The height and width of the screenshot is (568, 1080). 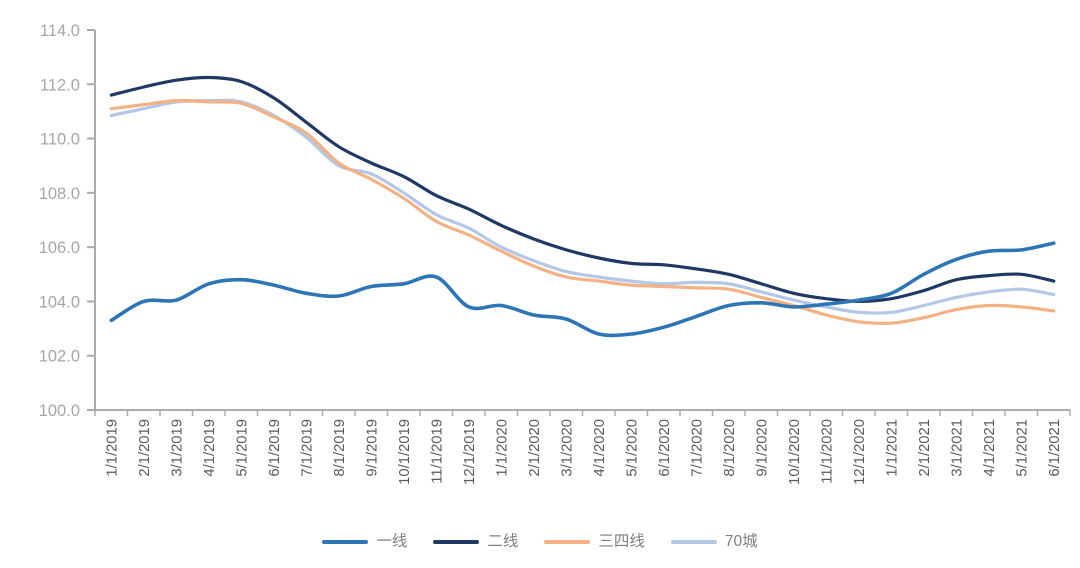 What do you see at coordinates (741, 542) in the screenshot?
I see `legend-label: 70城` at bounding box center [741, 542].